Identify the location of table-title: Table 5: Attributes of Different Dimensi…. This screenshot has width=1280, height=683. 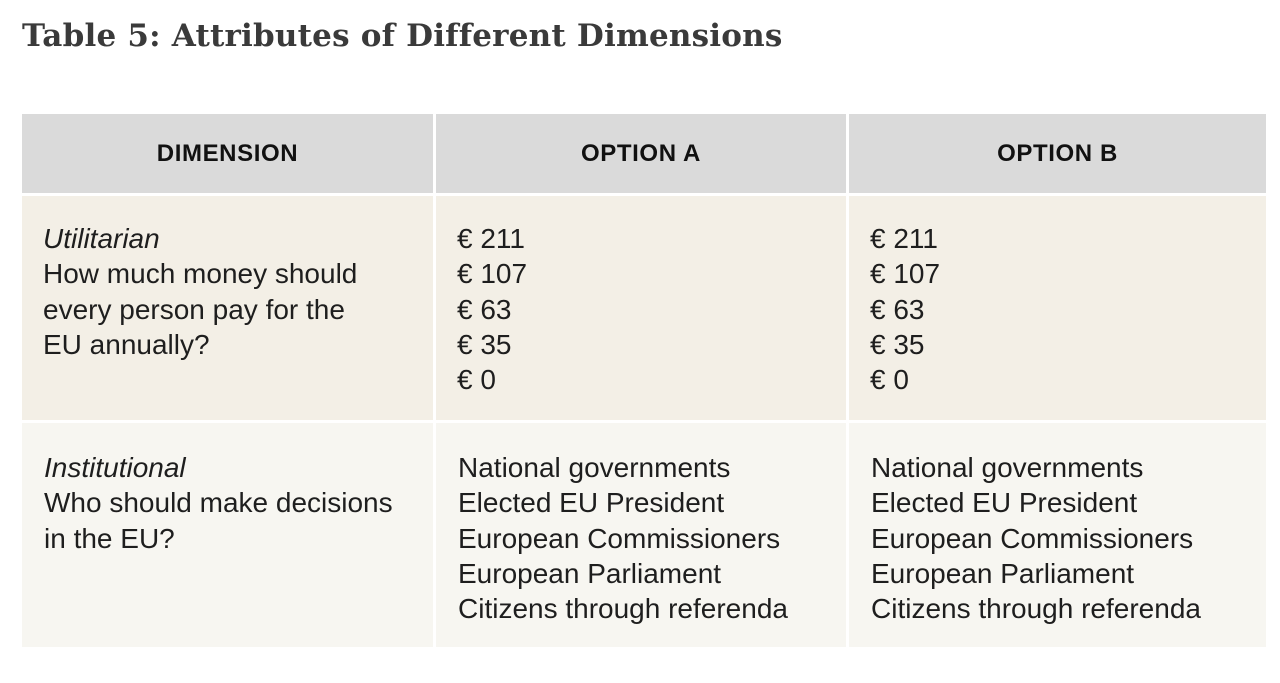
(402, 36).